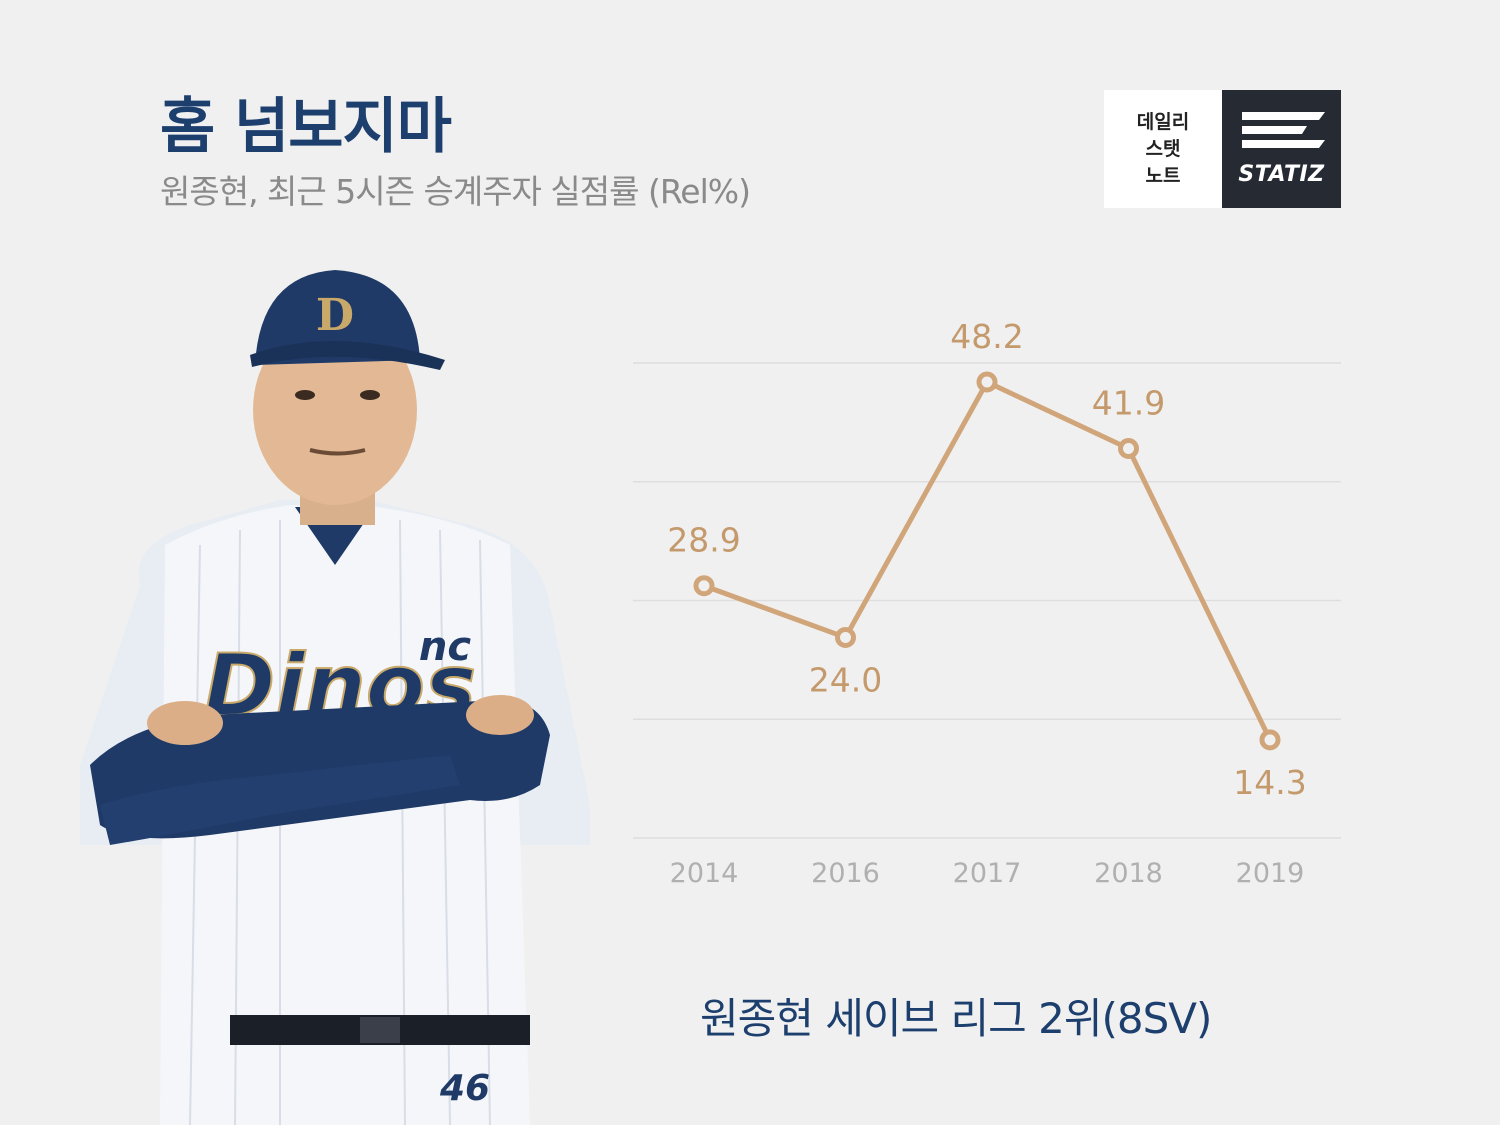 Image resolution: width=1500 pixels, height=1125 pixels. What do you see at coordinates (986, 336) in the screenshot?
I see `data-label: 48.2` at bounding box center [986, 336].